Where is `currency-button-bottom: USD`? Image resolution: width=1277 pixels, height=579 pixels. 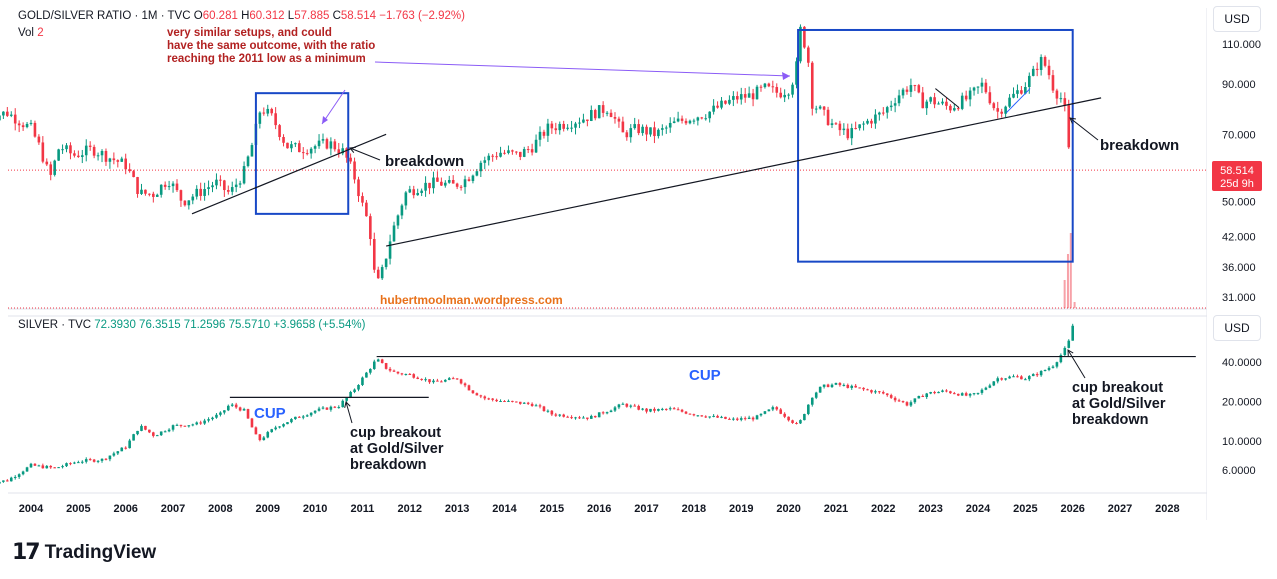
currency-button-bottom: USD is located at coordinates (1237, 328).